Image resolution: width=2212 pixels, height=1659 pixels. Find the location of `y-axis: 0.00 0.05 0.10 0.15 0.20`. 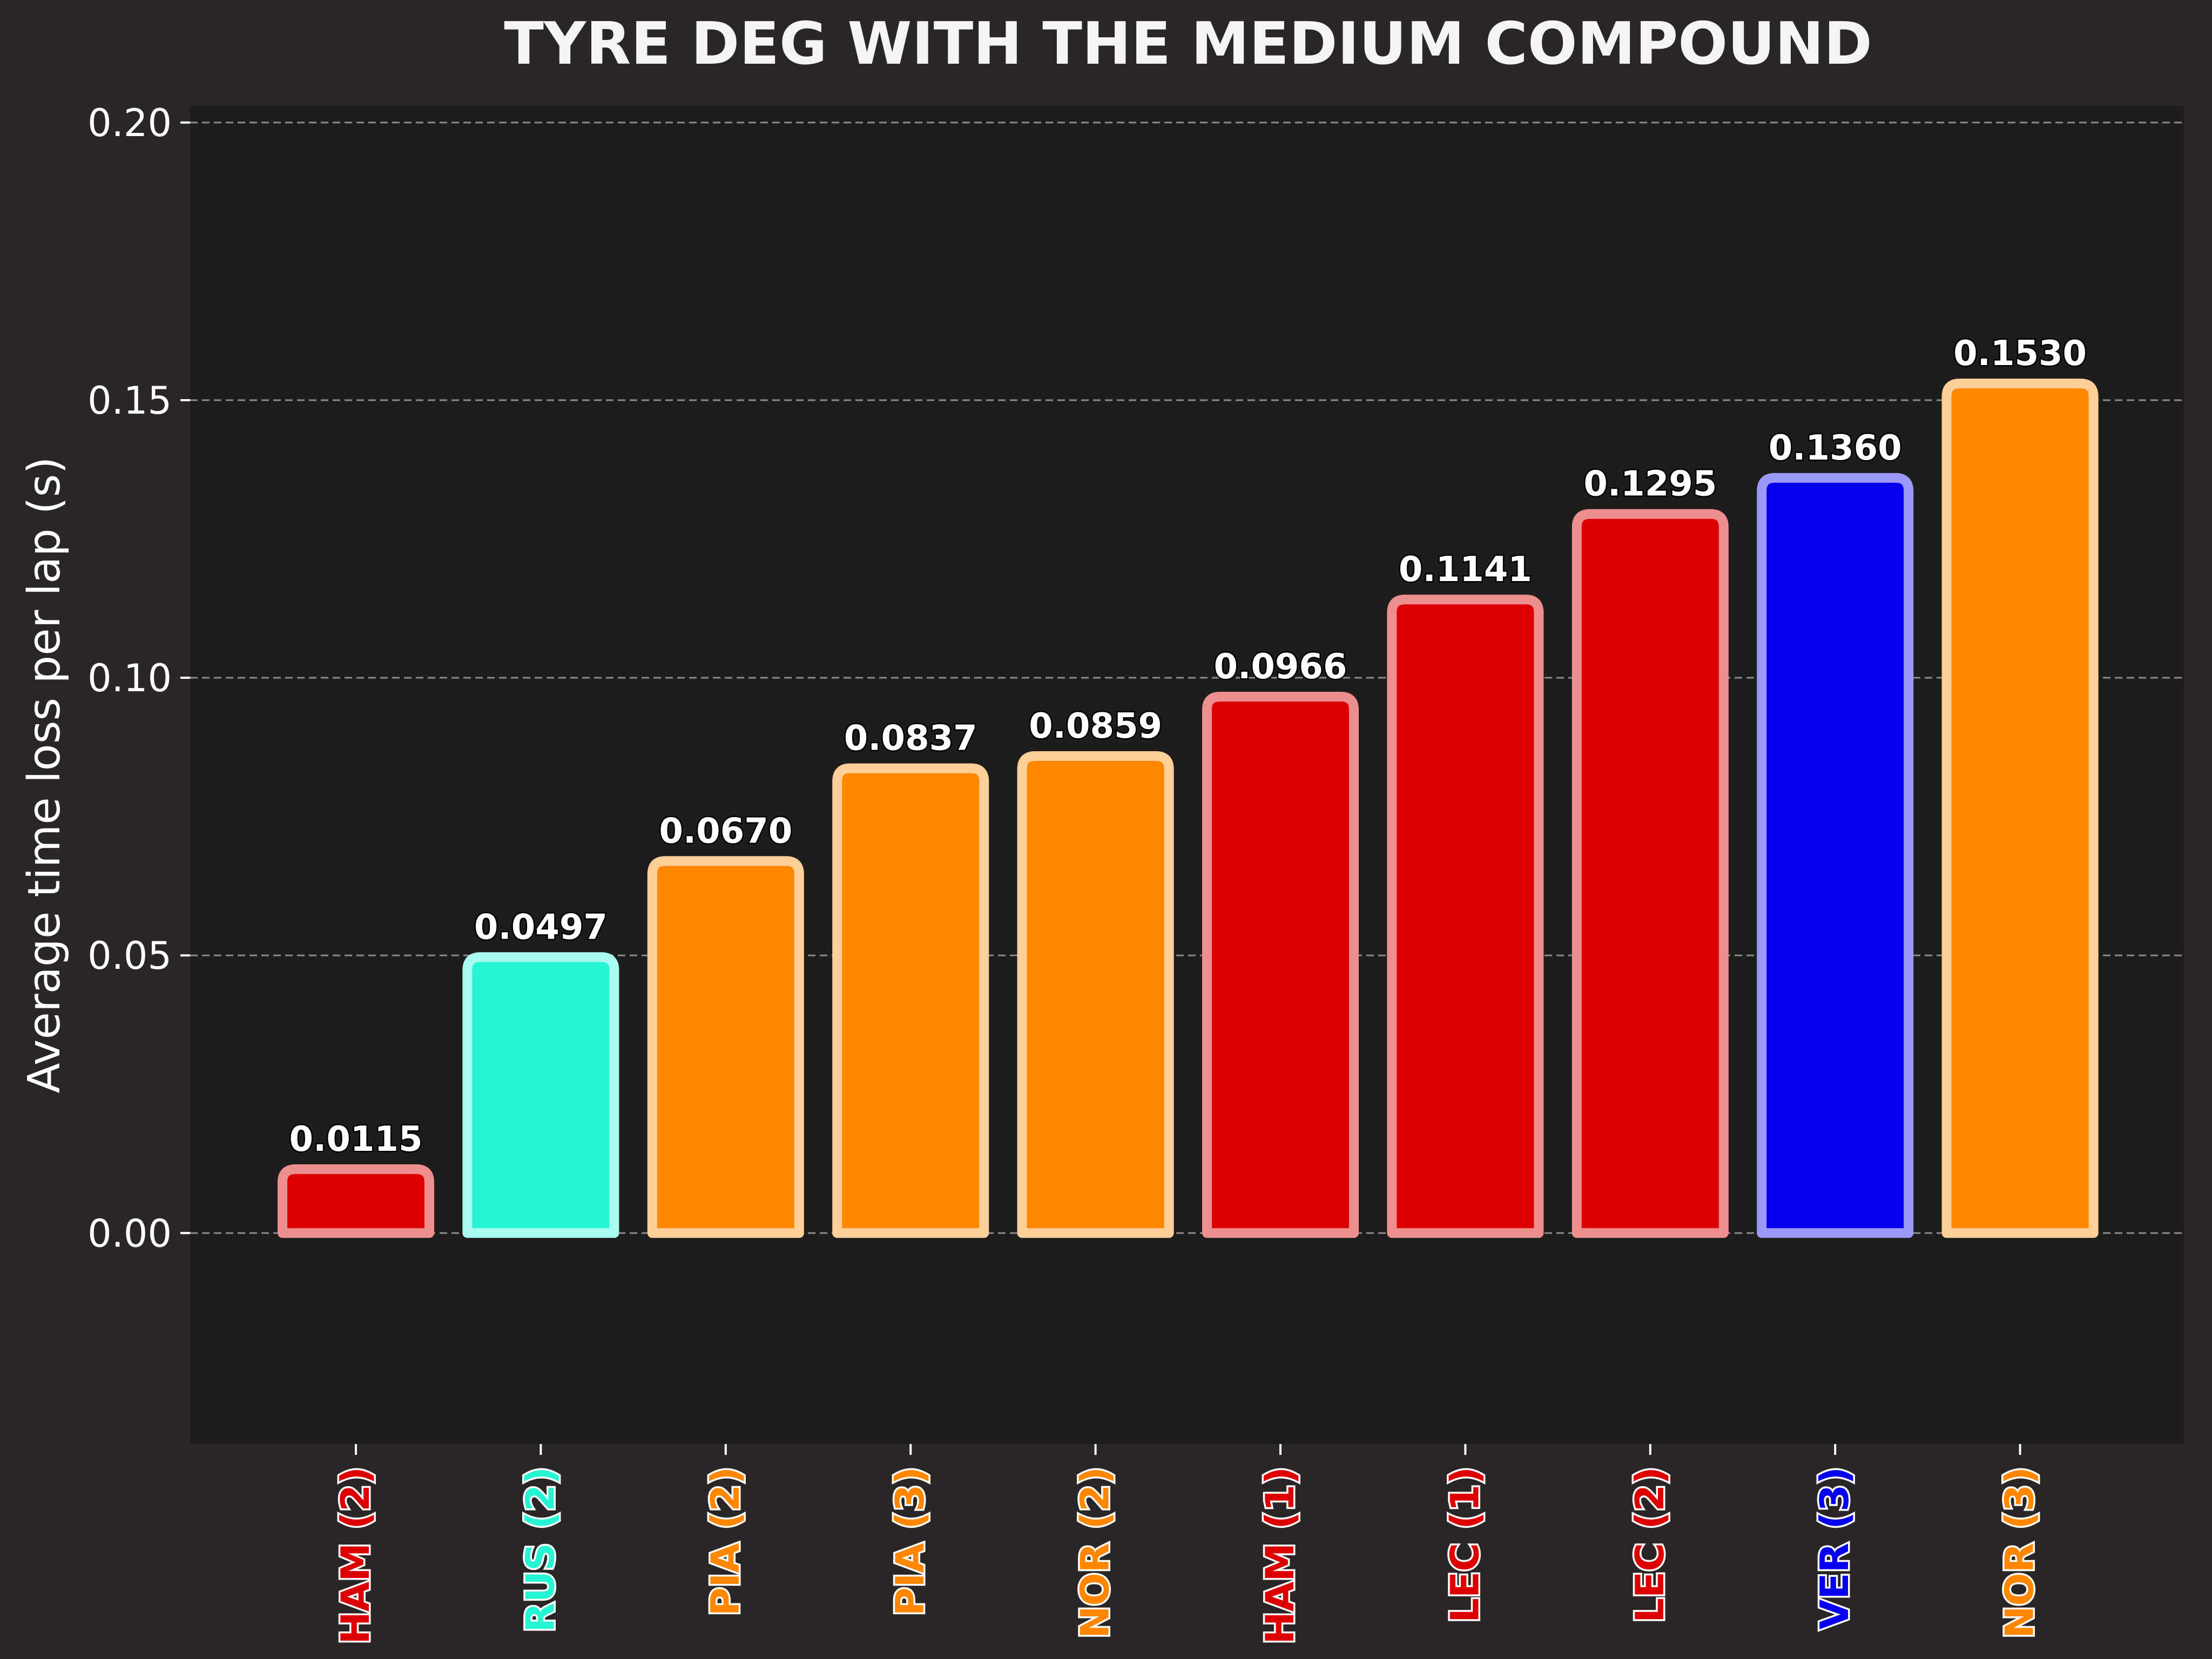

y-axis: 0.00 0.05 0.10 0.15 0.20 is located at coordinates (138, 678).